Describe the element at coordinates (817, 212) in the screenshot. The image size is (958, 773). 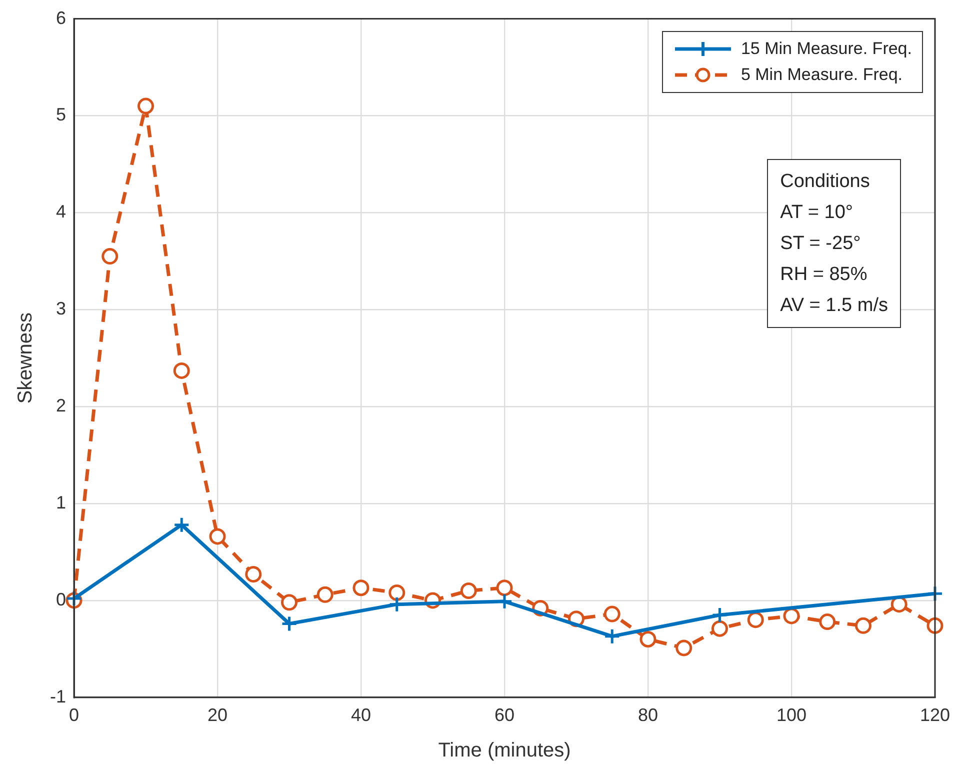
I see `annotation: AT = 10°` at that location.